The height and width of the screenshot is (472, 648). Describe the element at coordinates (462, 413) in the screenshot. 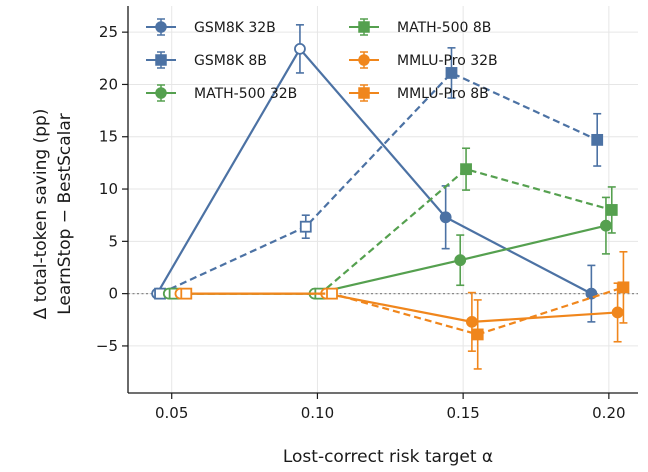

I see `x-tick-label-2: 0.15` at that location.